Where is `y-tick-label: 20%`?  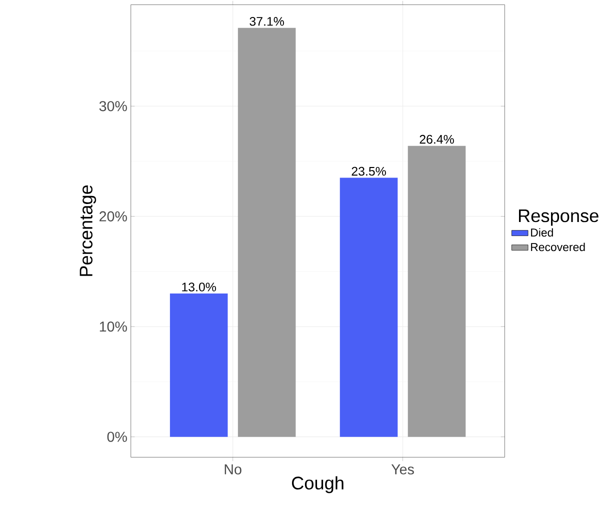
y-tick-label: 20% is located at coordinates (113, 216).